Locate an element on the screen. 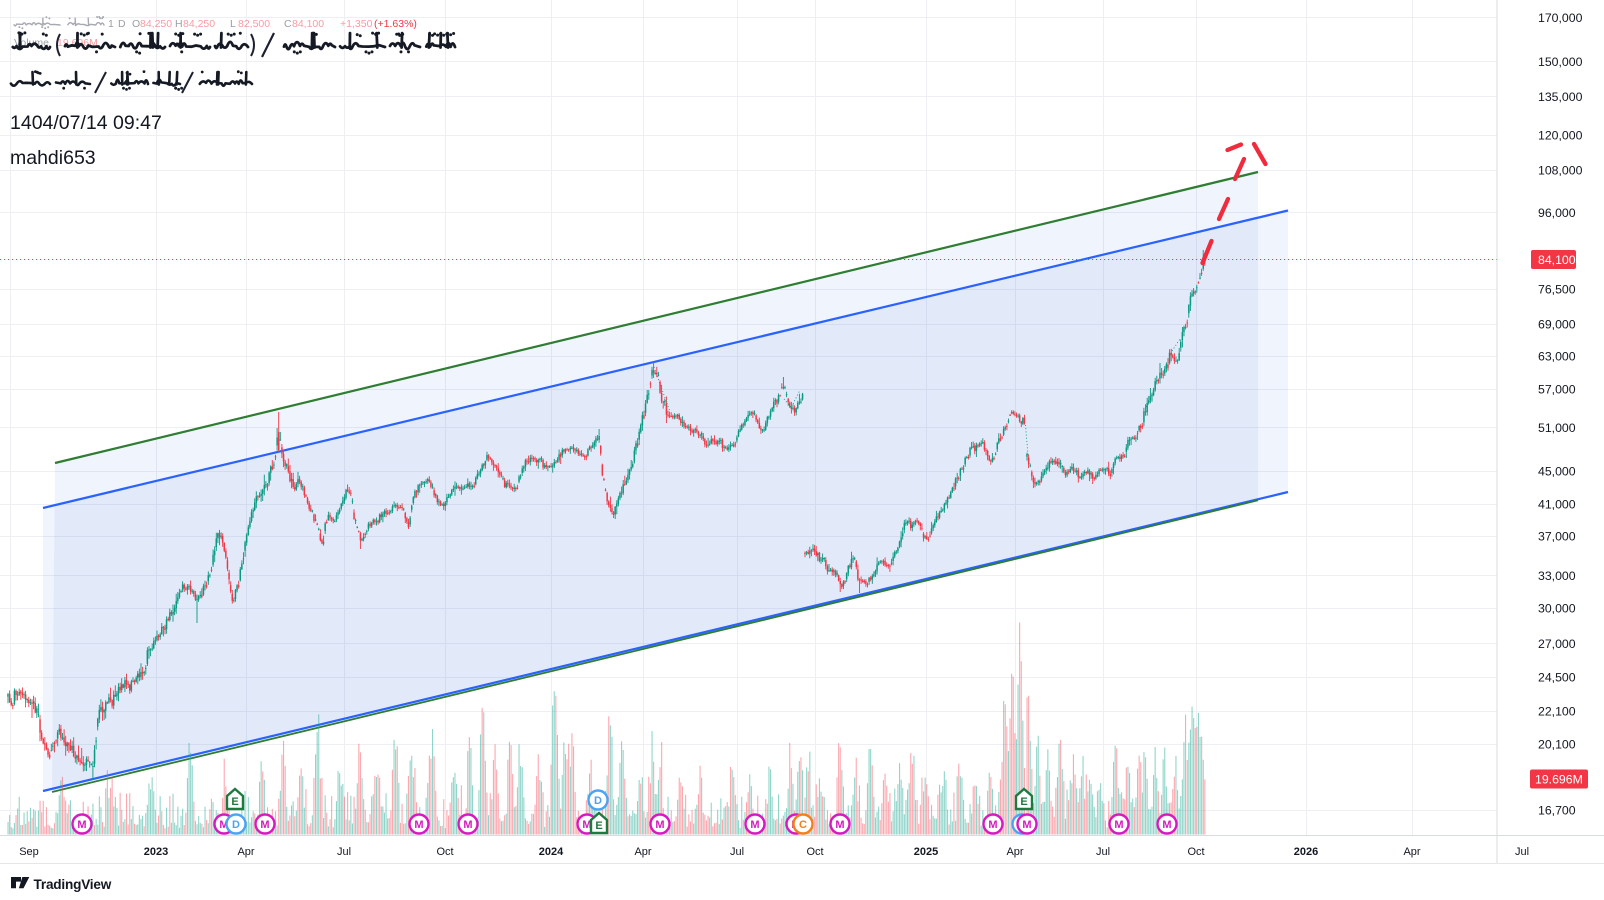 This screenshot has height=900, width=1604. svg-text: H is located at coordinates (179, 24).